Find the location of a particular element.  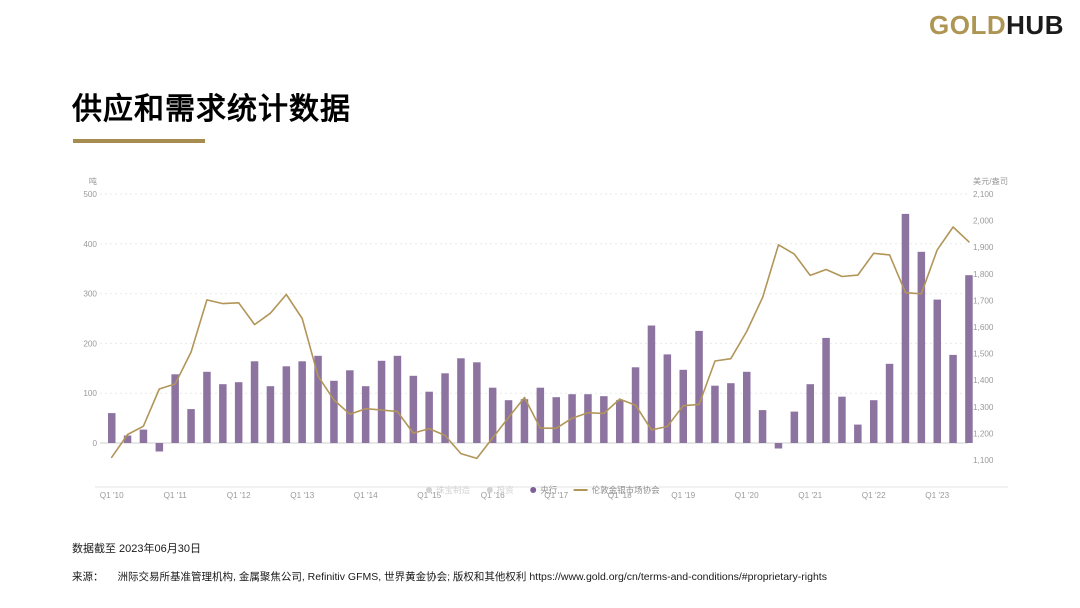

svg-text: 1,300 is located at coordinates (983, 407).